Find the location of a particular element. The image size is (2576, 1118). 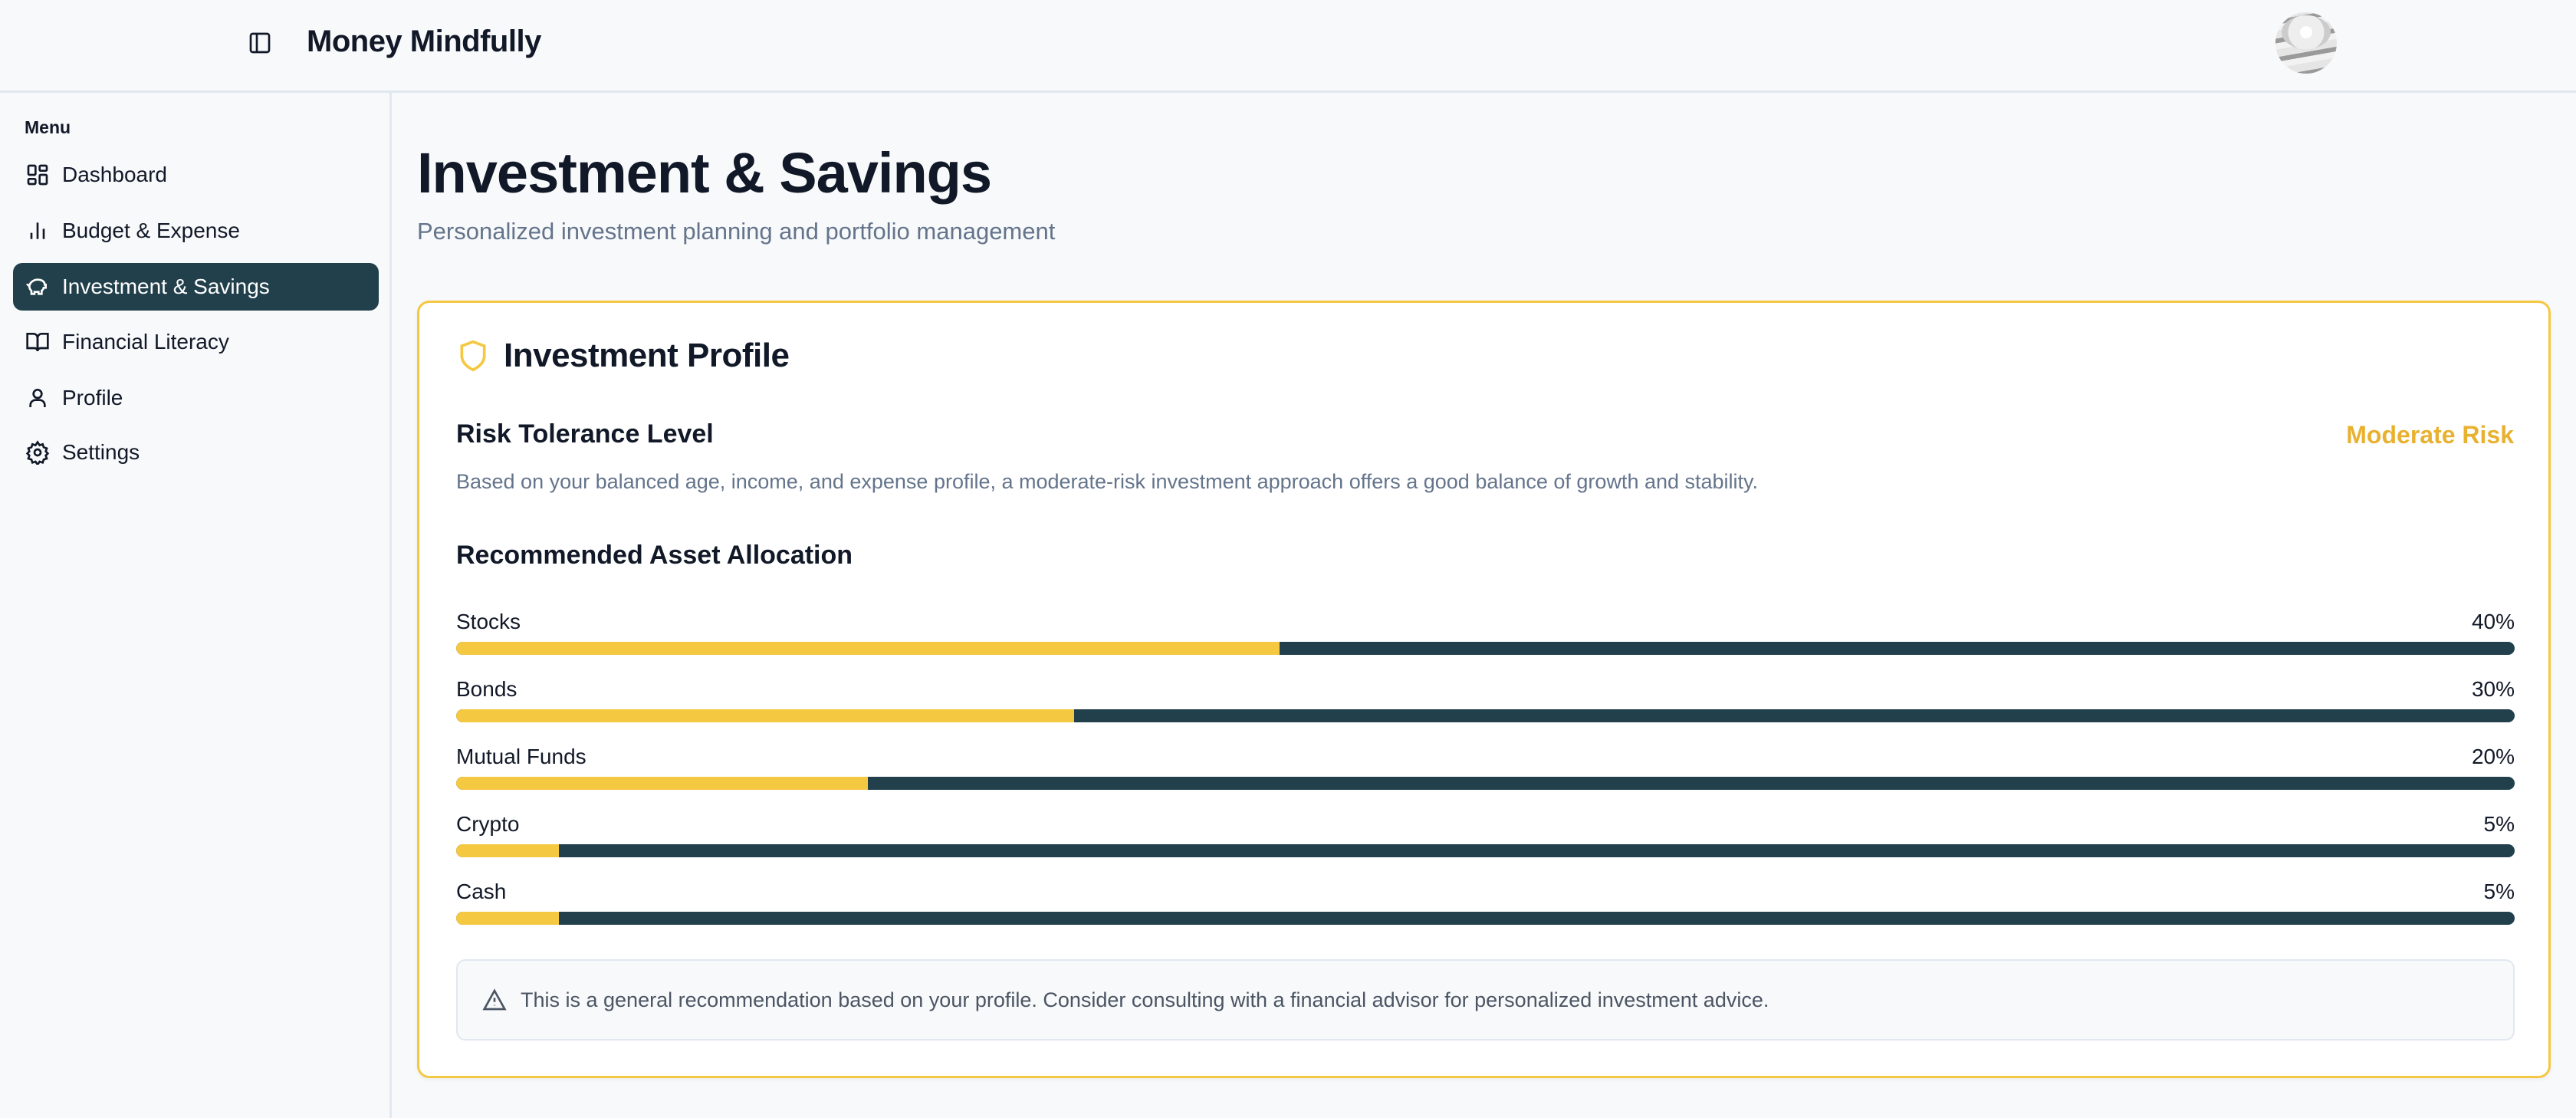

menu-label: Menu is located at coordinates (48, 127).